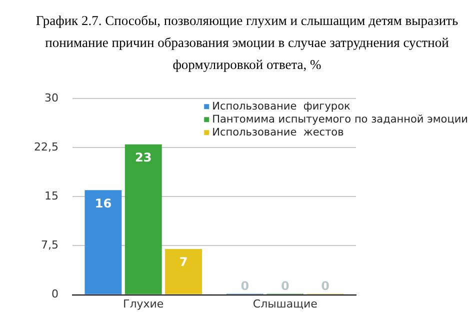 This screenshot has height=320, width=476. I want to click on legend-label: Использование фигурок, so click(281, 106).